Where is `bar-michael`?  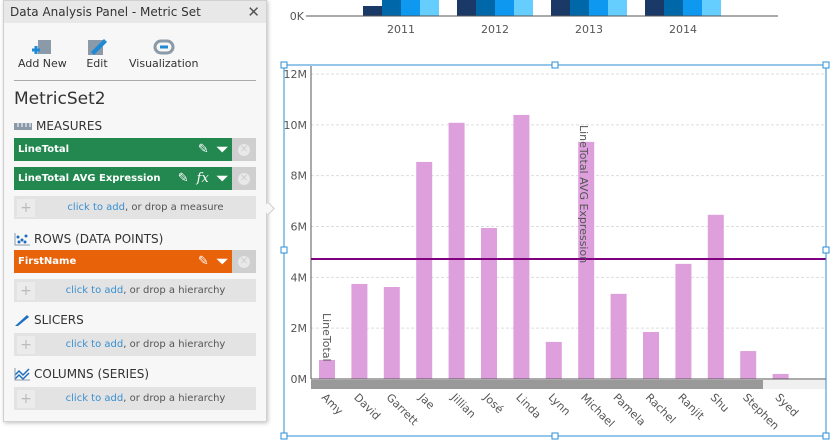
bar-michael is located at coordinates (586, 260).